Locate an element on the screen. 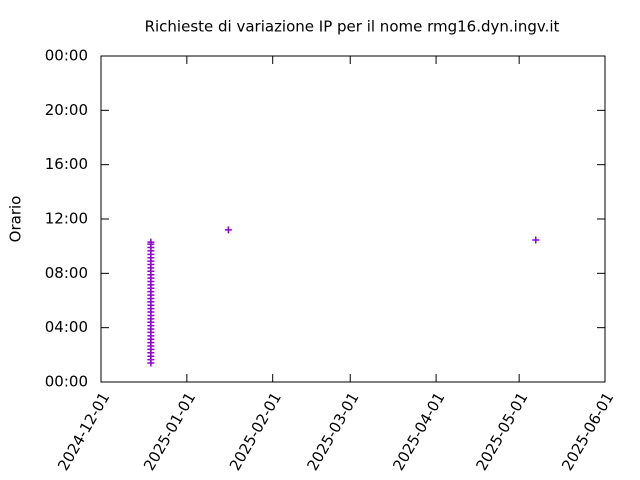 The width and height of the screenshot is (640, 480). y-tick-label: 08:00 is located at coordinates (66, 273).